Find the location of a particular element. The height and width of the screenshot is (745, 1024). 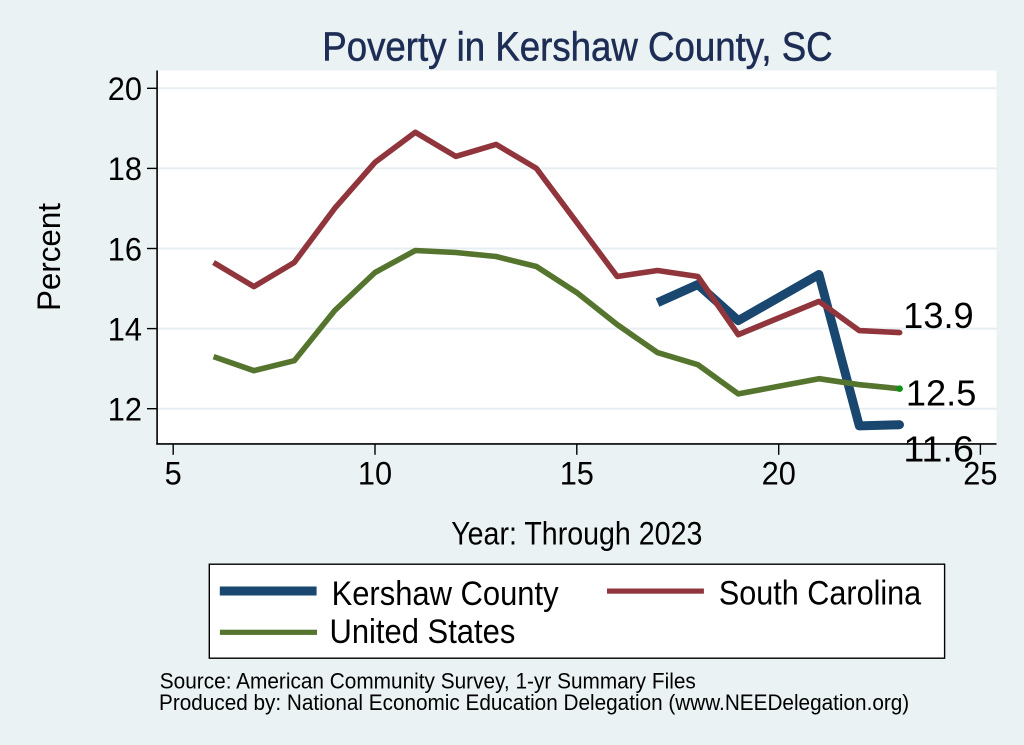

svg-text: Poverty in Kershaw County, SC is located at coordinates (577, 47).